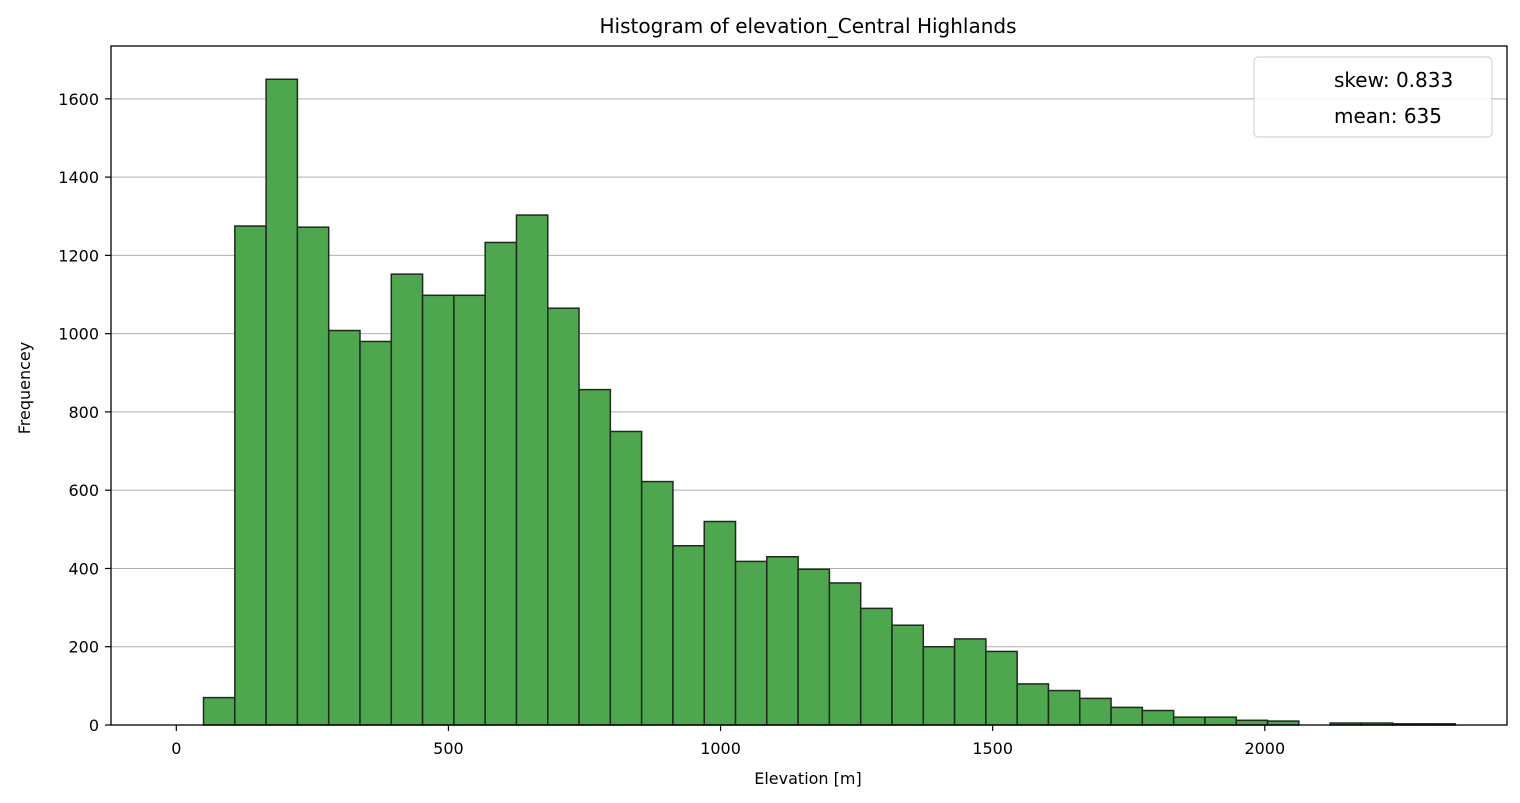 The image size is (1520, 803). Describe the element at coordinates (1388, 116) in the screenshot. I see `legend-entry-mean: mean: 635` at that location.